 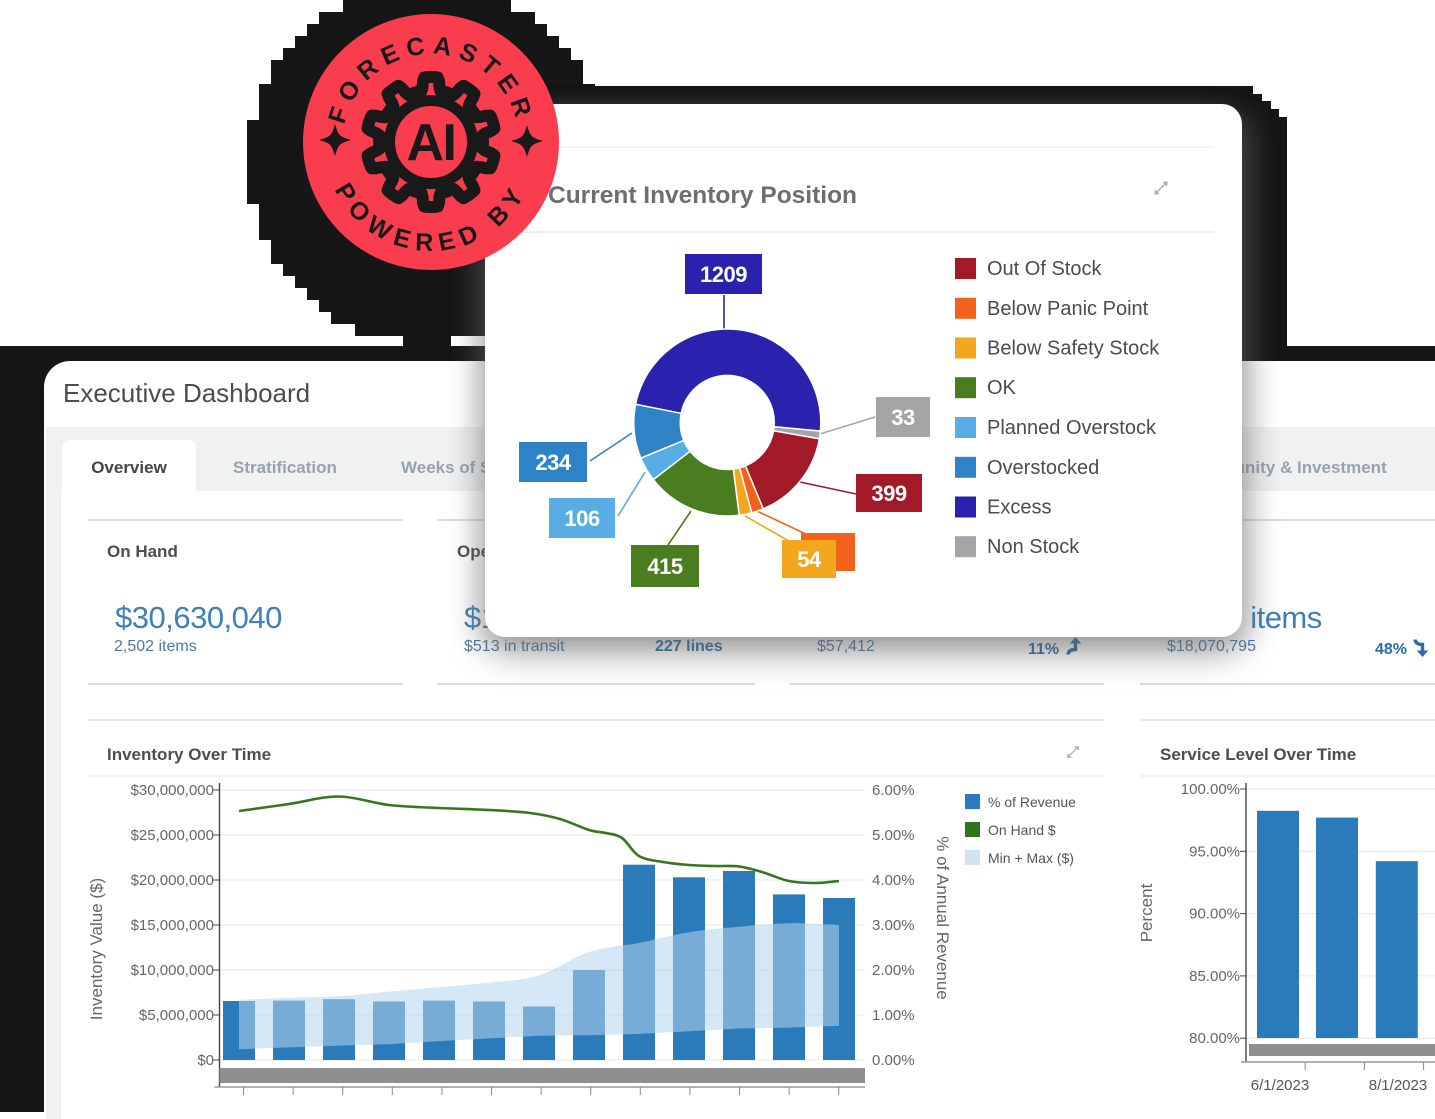 What do you see at coordinates (664, 566) in the screenshot?
I see `svg-text: 415` at bounding box center [664, 566].